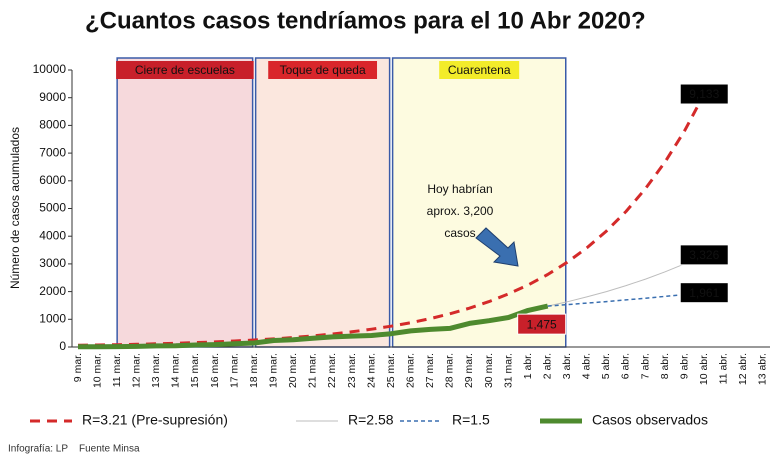 This screenshot has width=780, height=456. What do you see at coordinates (62, 346) in the screenshot?
I see `y-tick-label: 0` at bounding box center [62, 346].